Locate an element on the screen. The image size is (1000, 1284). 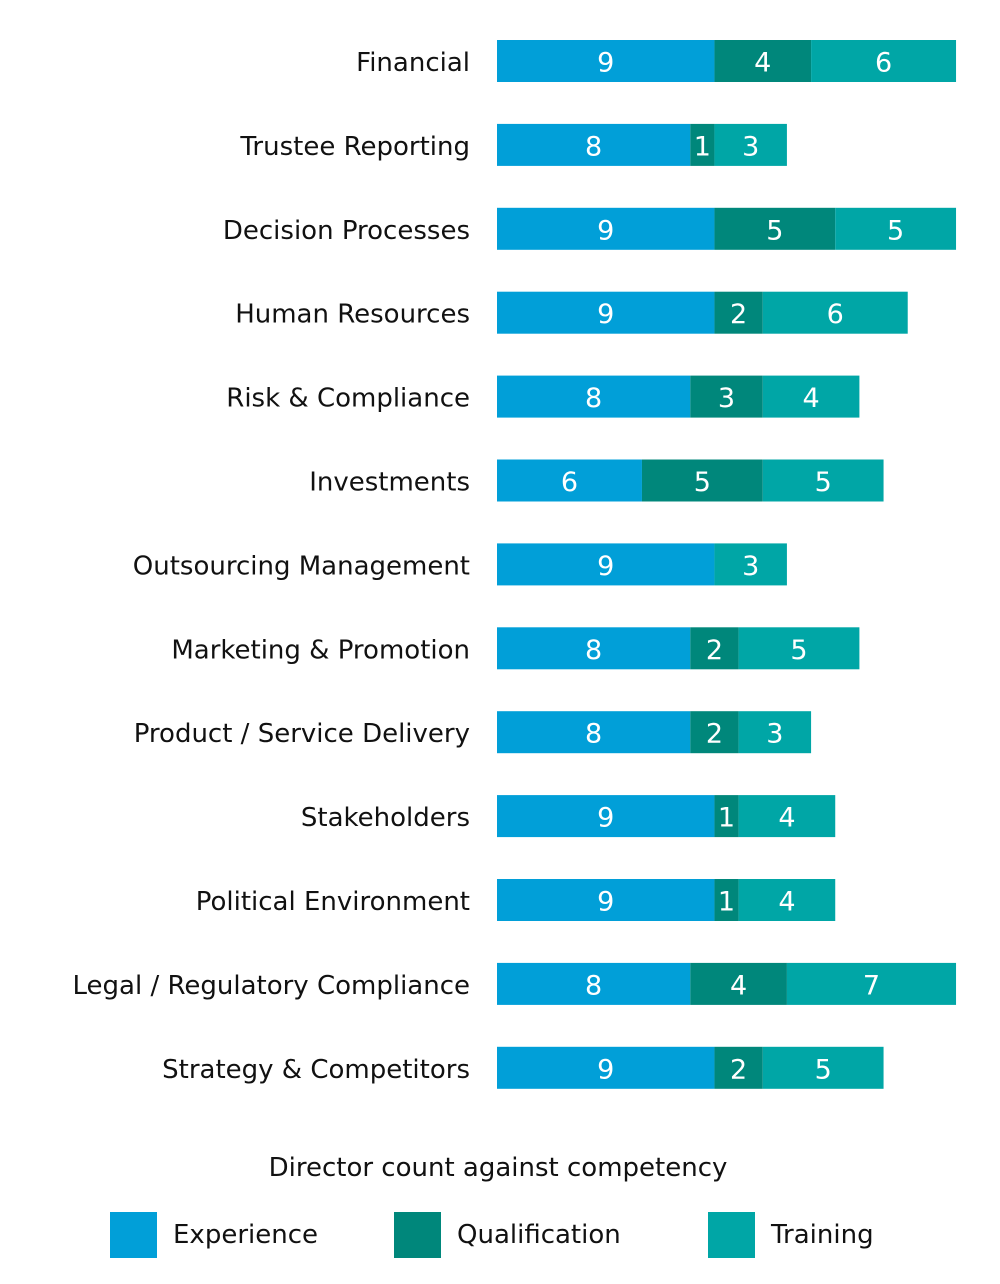
category-label: Investments is located at coordinates (389, 483).